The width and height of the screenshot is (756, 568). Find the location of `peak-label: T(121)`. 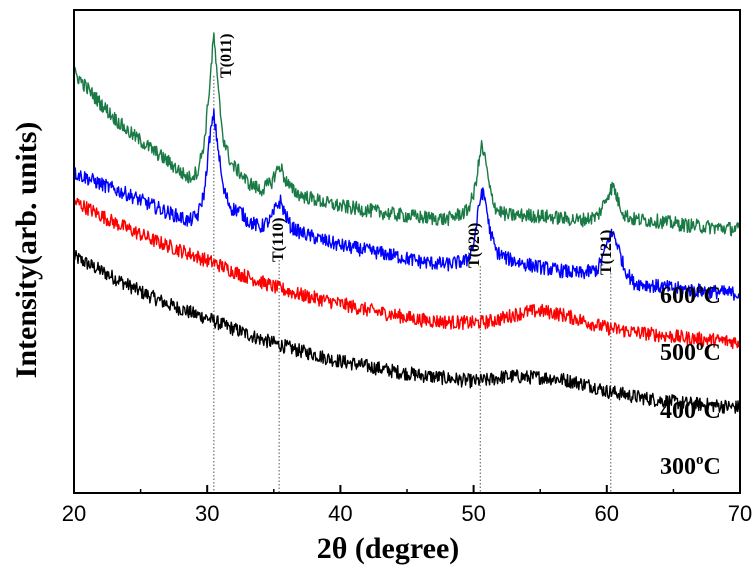

peak-label: T(121) is located at coordinates (606, 252).